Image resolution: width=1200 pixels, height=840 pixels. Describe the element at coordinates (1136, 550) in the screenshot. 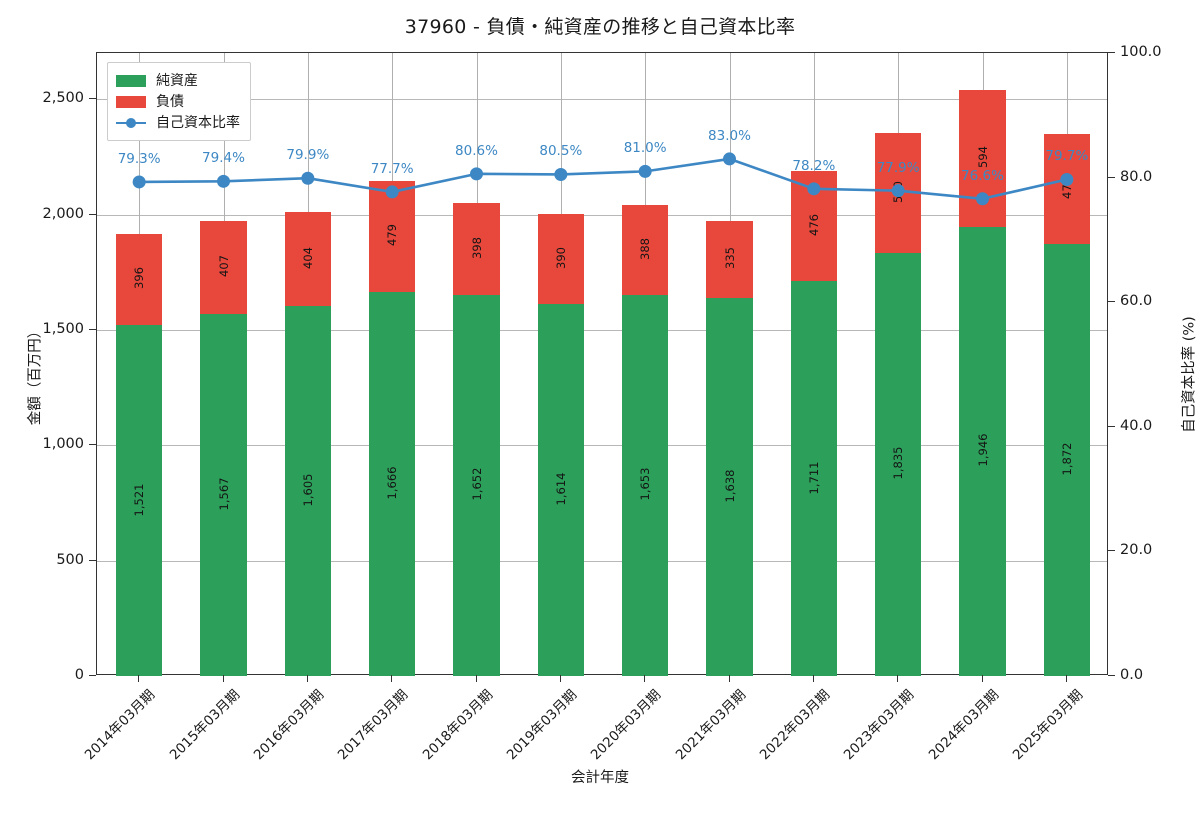

I see `y-axis-right-tick-label: 20.0` at that location.